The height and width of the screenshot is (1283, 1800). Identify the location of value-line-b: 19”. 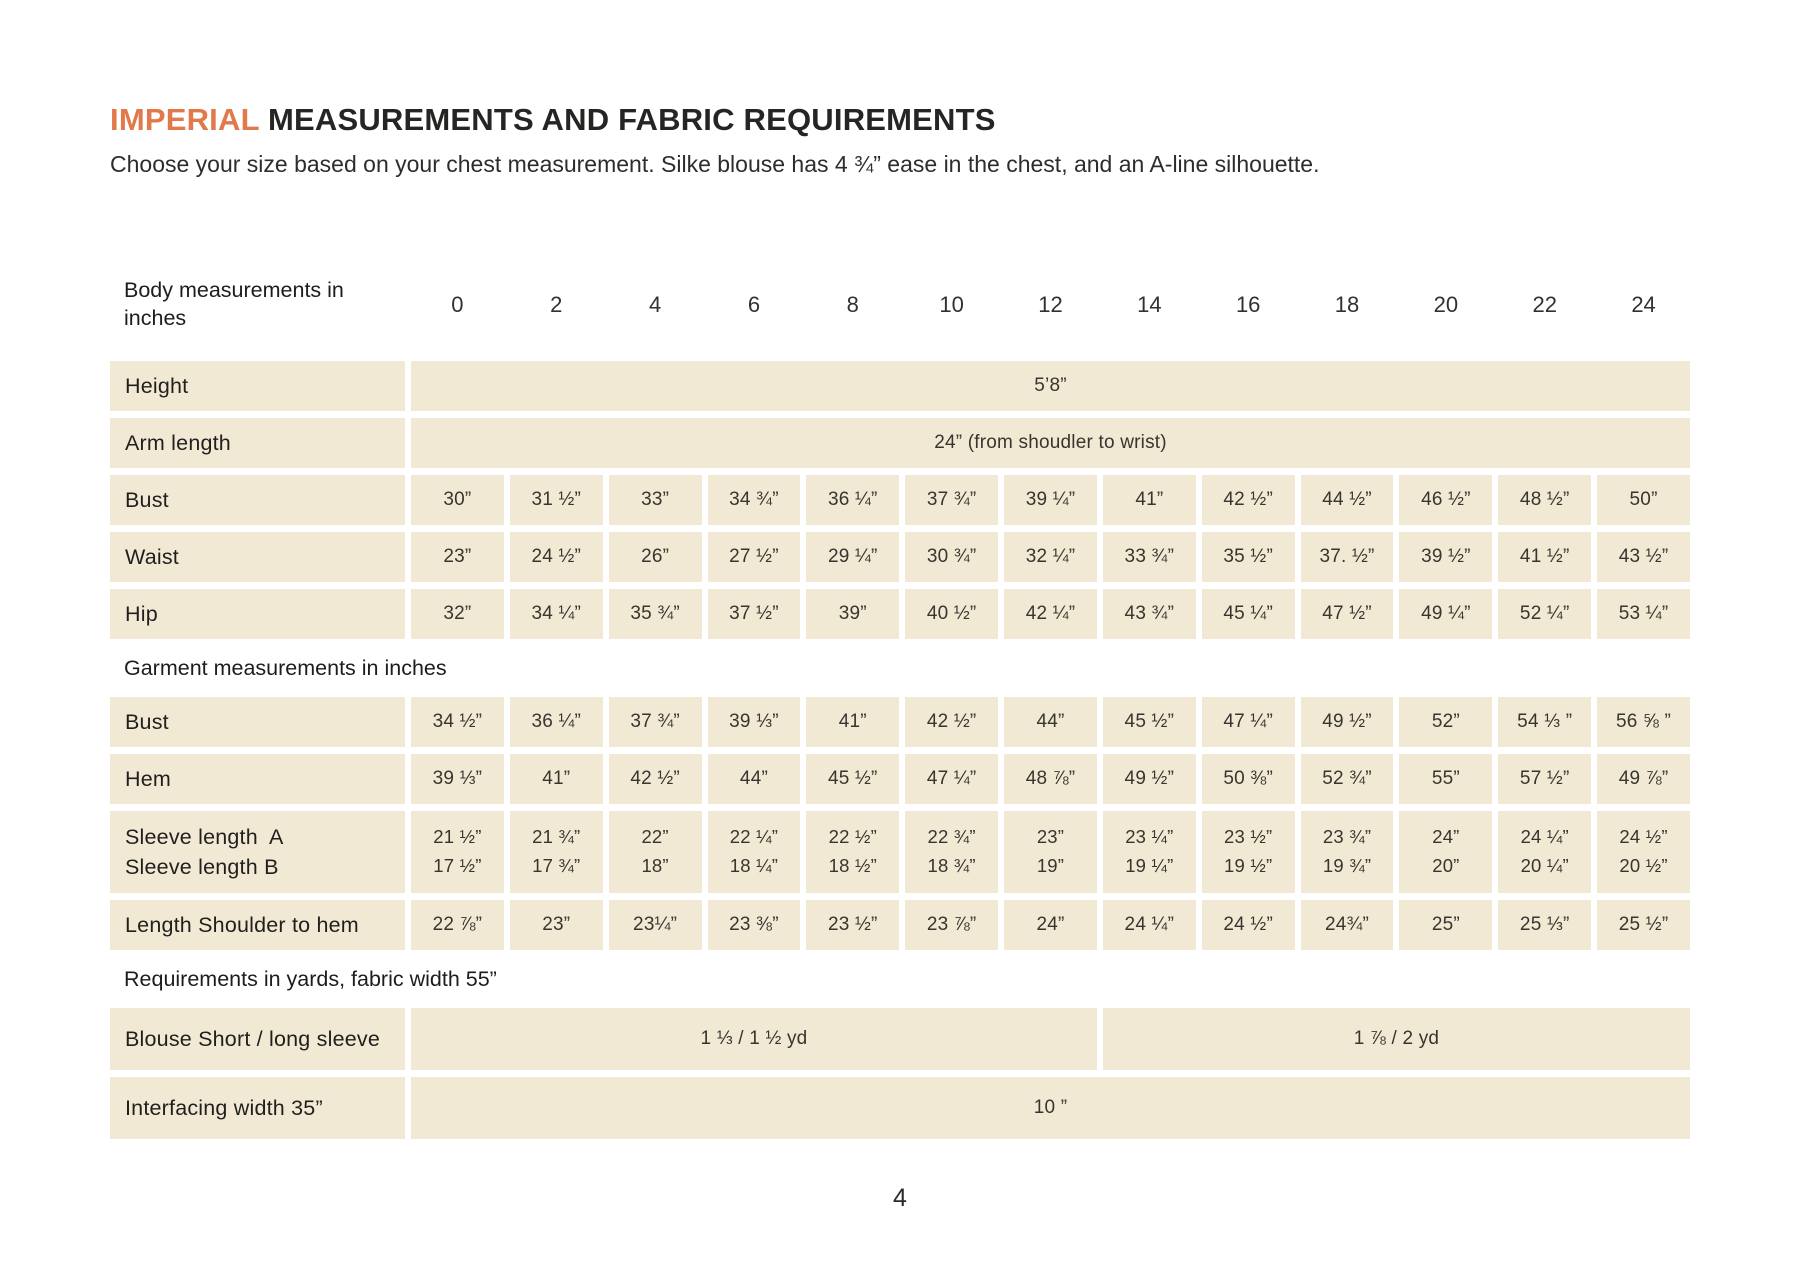
(1050, 865).